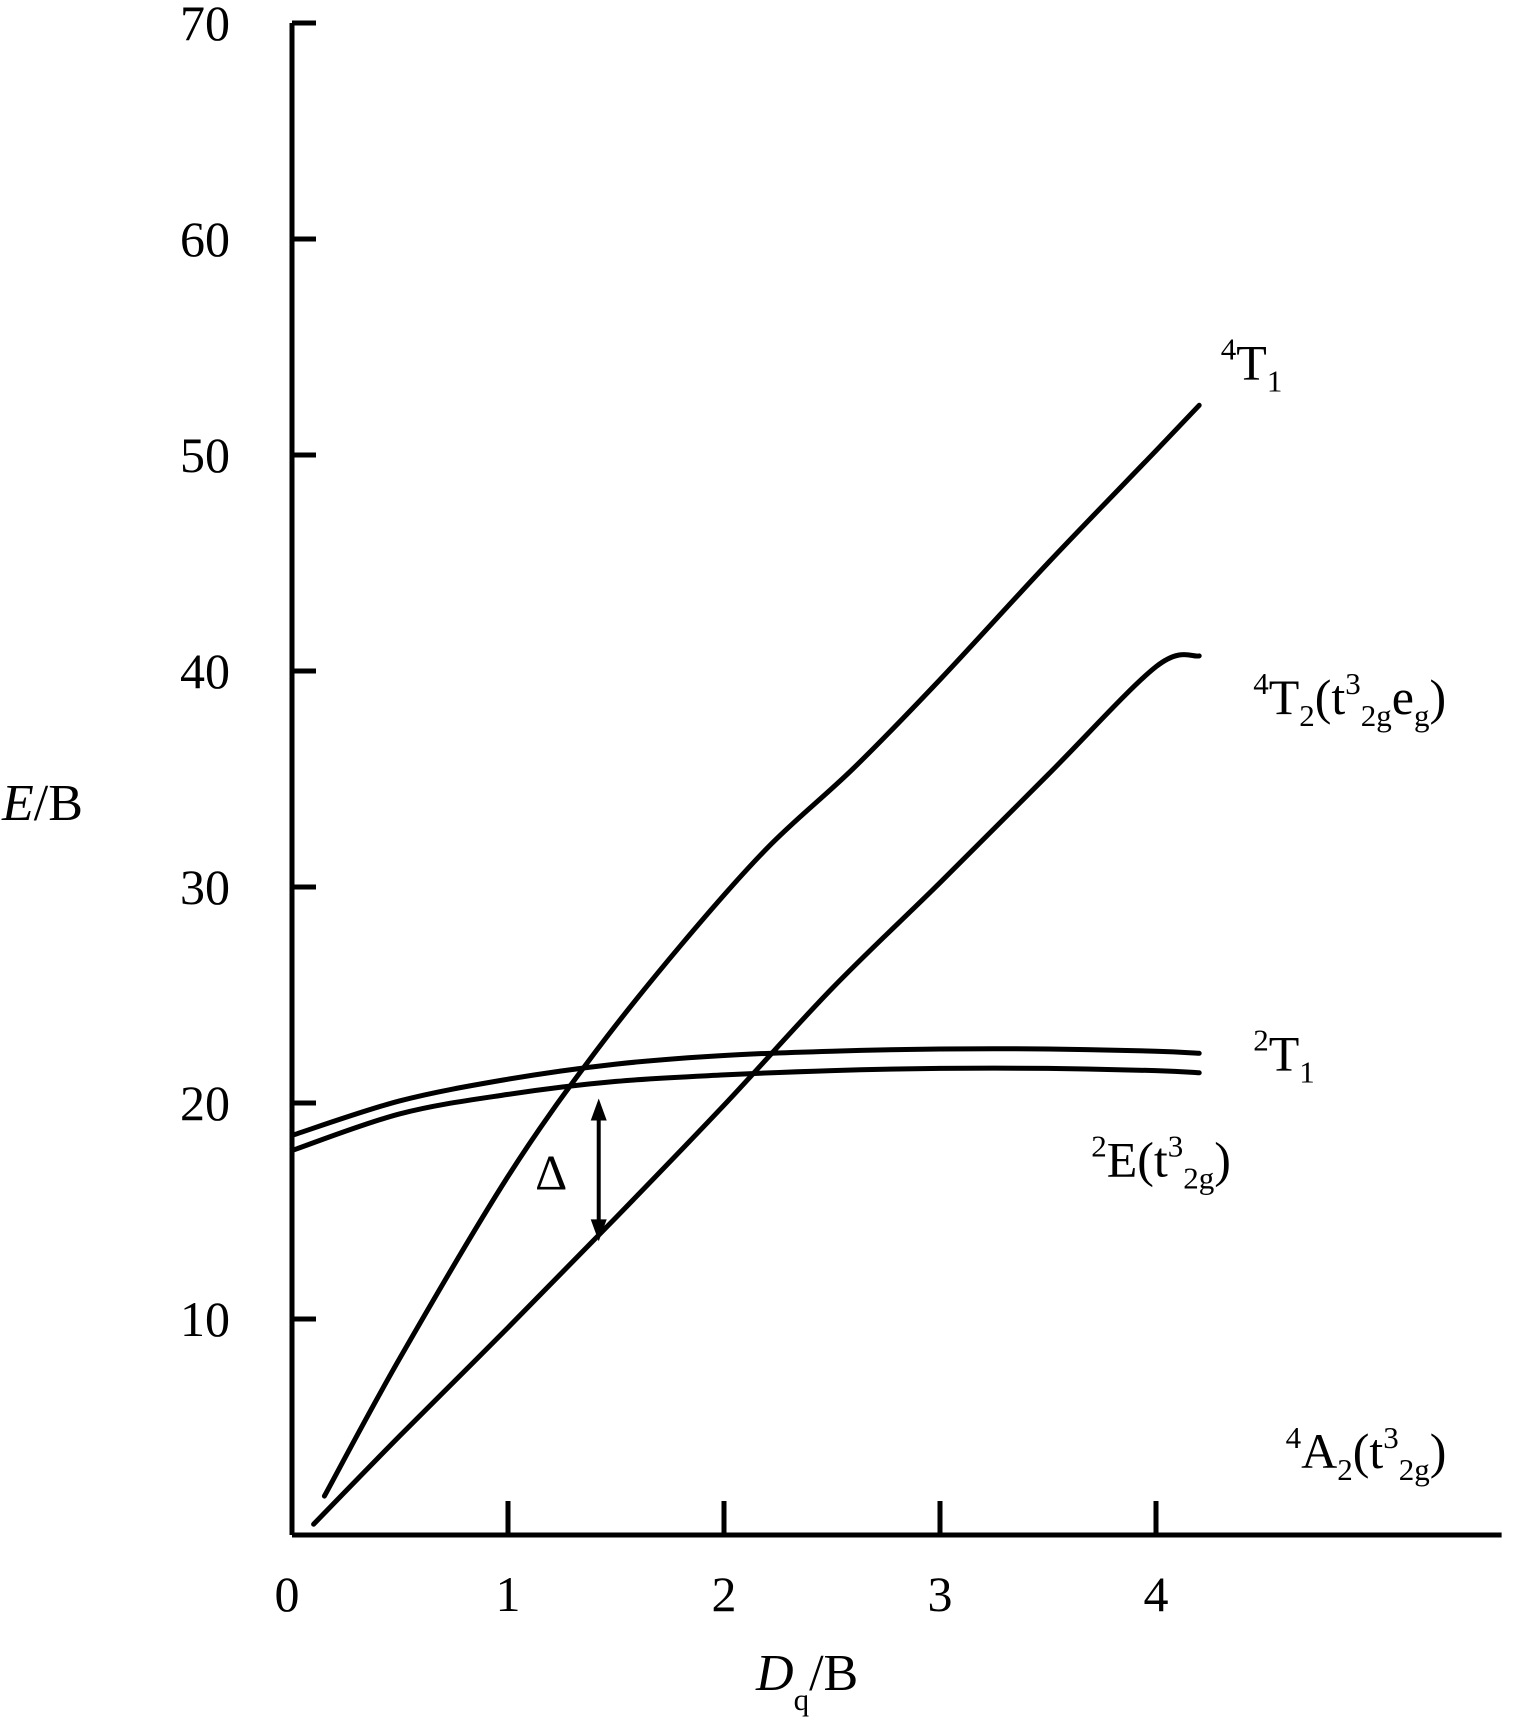 Image resolution: width=1536 pixels, height=1731 pixels. Describe the element at coordinates (17, 803) in the screenshot. I see `y-axis-title-symbol: E` at that location.